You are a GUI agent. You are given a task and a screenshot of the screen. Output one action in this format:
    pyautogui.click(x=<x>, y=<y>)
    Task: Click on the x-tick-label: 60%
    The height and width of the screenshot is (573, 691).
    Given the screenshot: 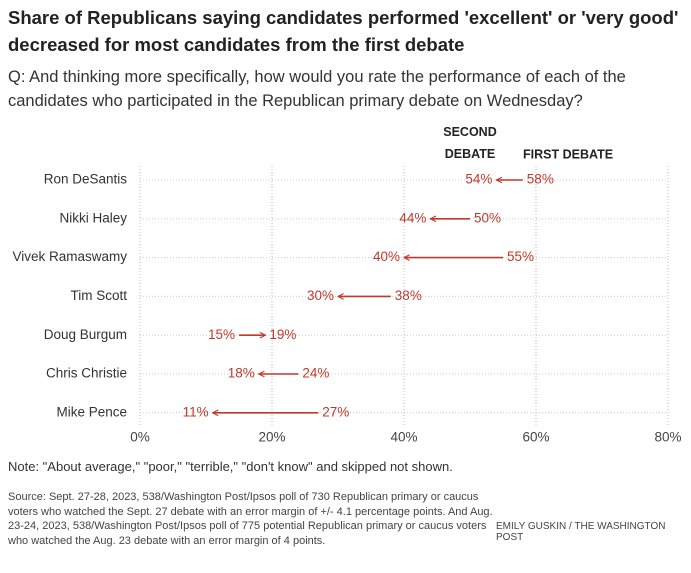 What is the action you would take?
    pyautogui.click(x=535, y=437)
    